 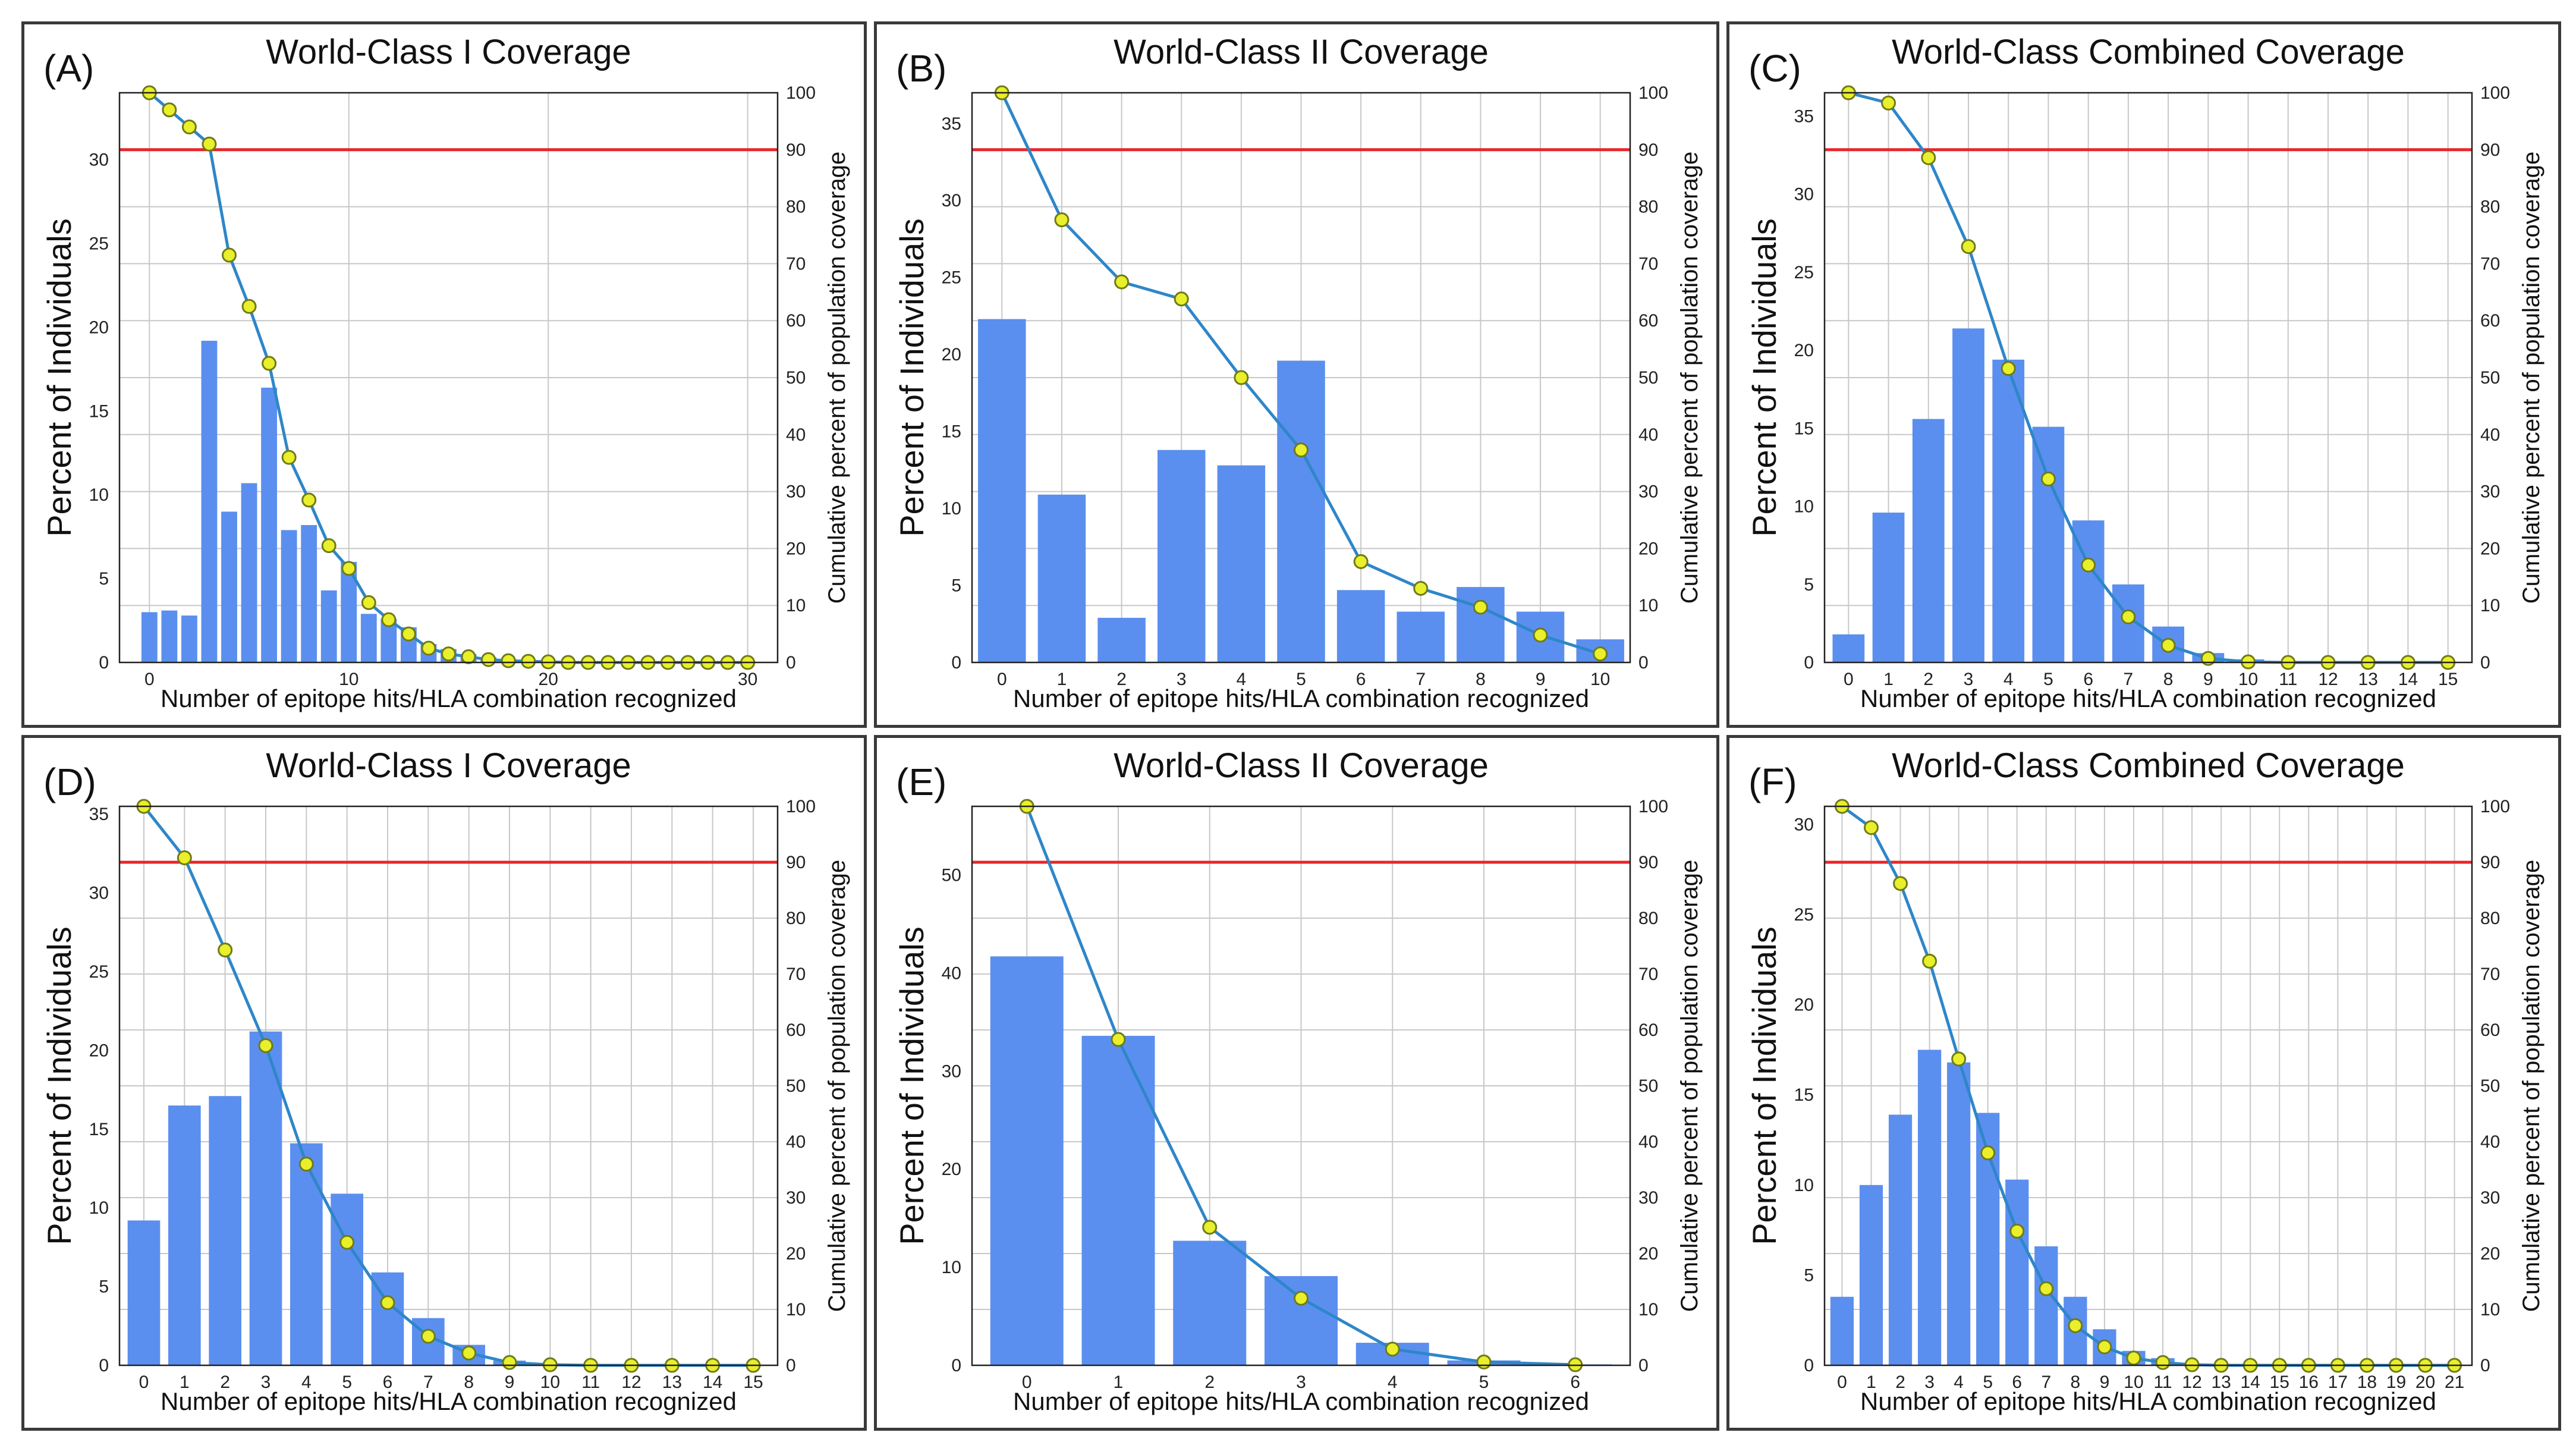 What do you see at coordinates (2148, 52) in the screenshot?
I see `chart-title: World-Class Combined Coverage` at bounding box center [2148, 52].